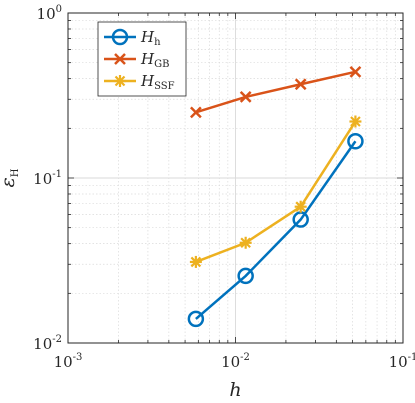  What do you see at coordinates (235, 361) in the screenshot?
I see `x-tick-label: 10⁻²` at bounding box center [235, 361].